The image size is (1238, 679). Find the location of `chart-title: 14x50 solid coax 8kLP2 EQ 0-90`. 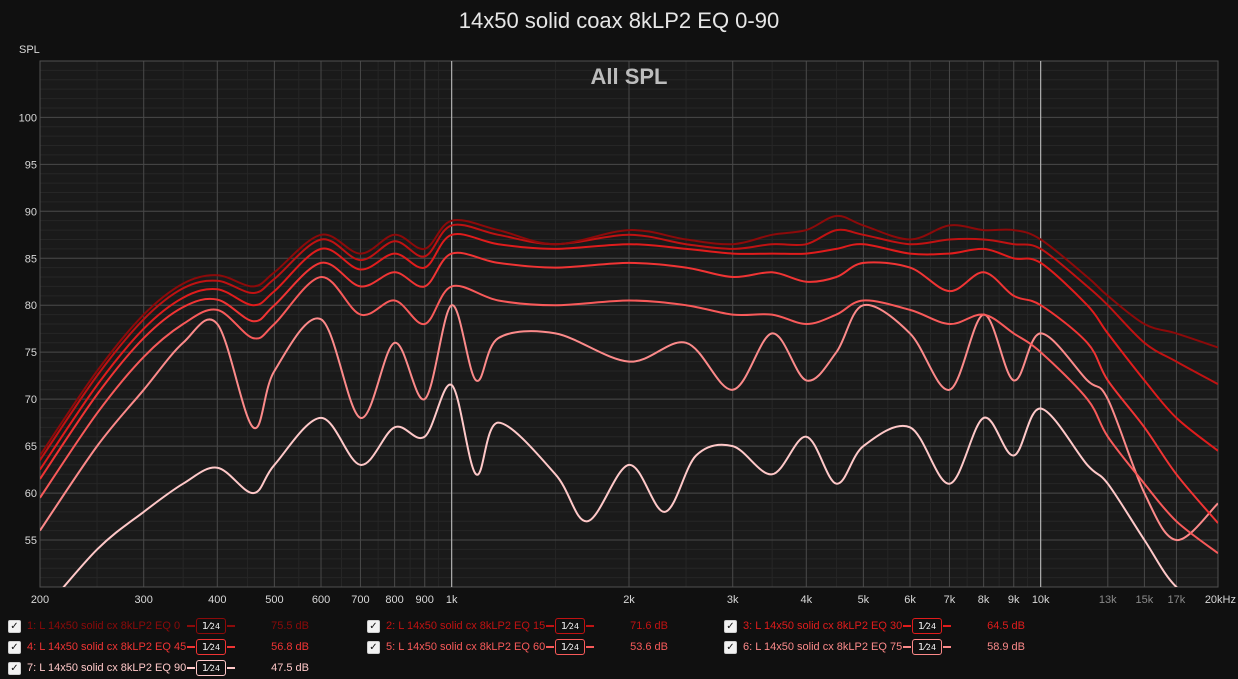

chart-title: 14x50 solid coax 8kLP2 EQ 0-90 is located at coordinates (619, 20).